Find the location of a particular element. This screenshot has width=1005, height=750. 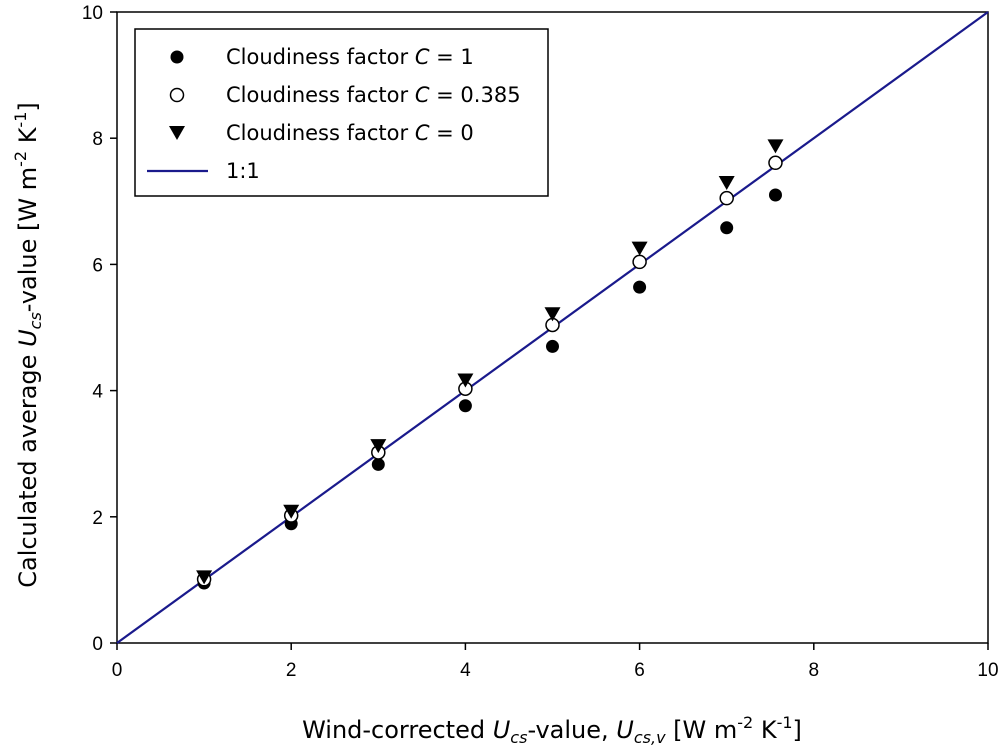

x-tick-label: 8 is located at coordinates (814, 670).